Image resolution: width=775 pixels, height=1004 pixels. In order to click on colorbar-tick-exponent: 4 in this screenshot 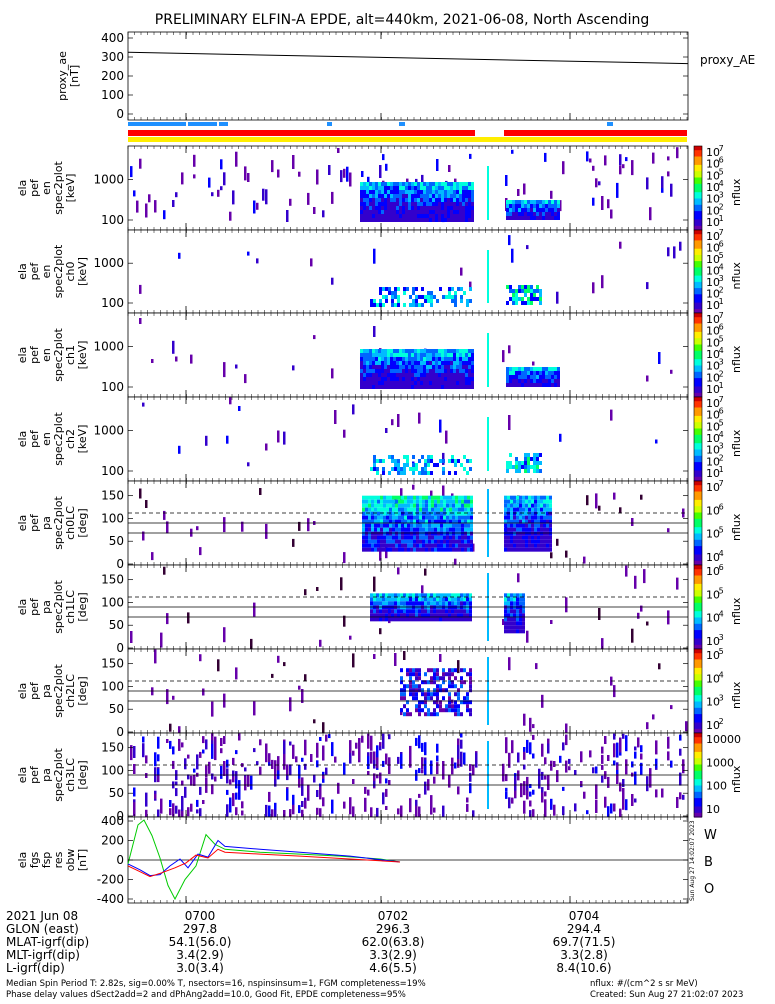, I will do `click(721, 350)`.